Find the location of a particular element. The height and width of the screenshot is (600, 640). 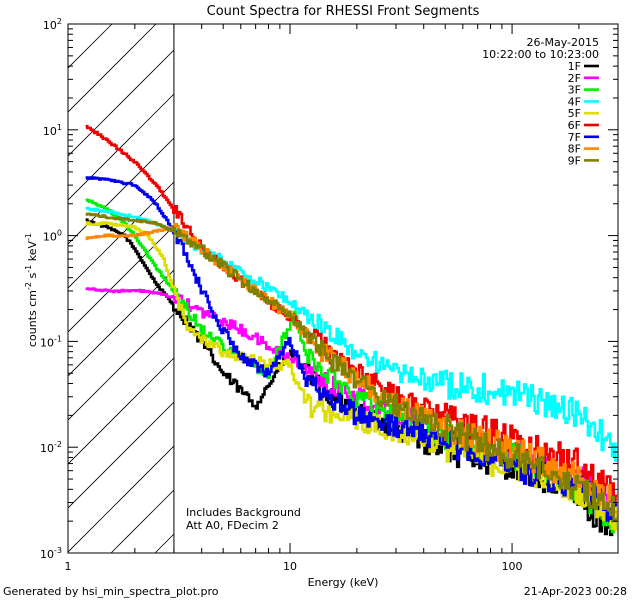

x-tick-label: 10 is located at coordinates (290, 566).